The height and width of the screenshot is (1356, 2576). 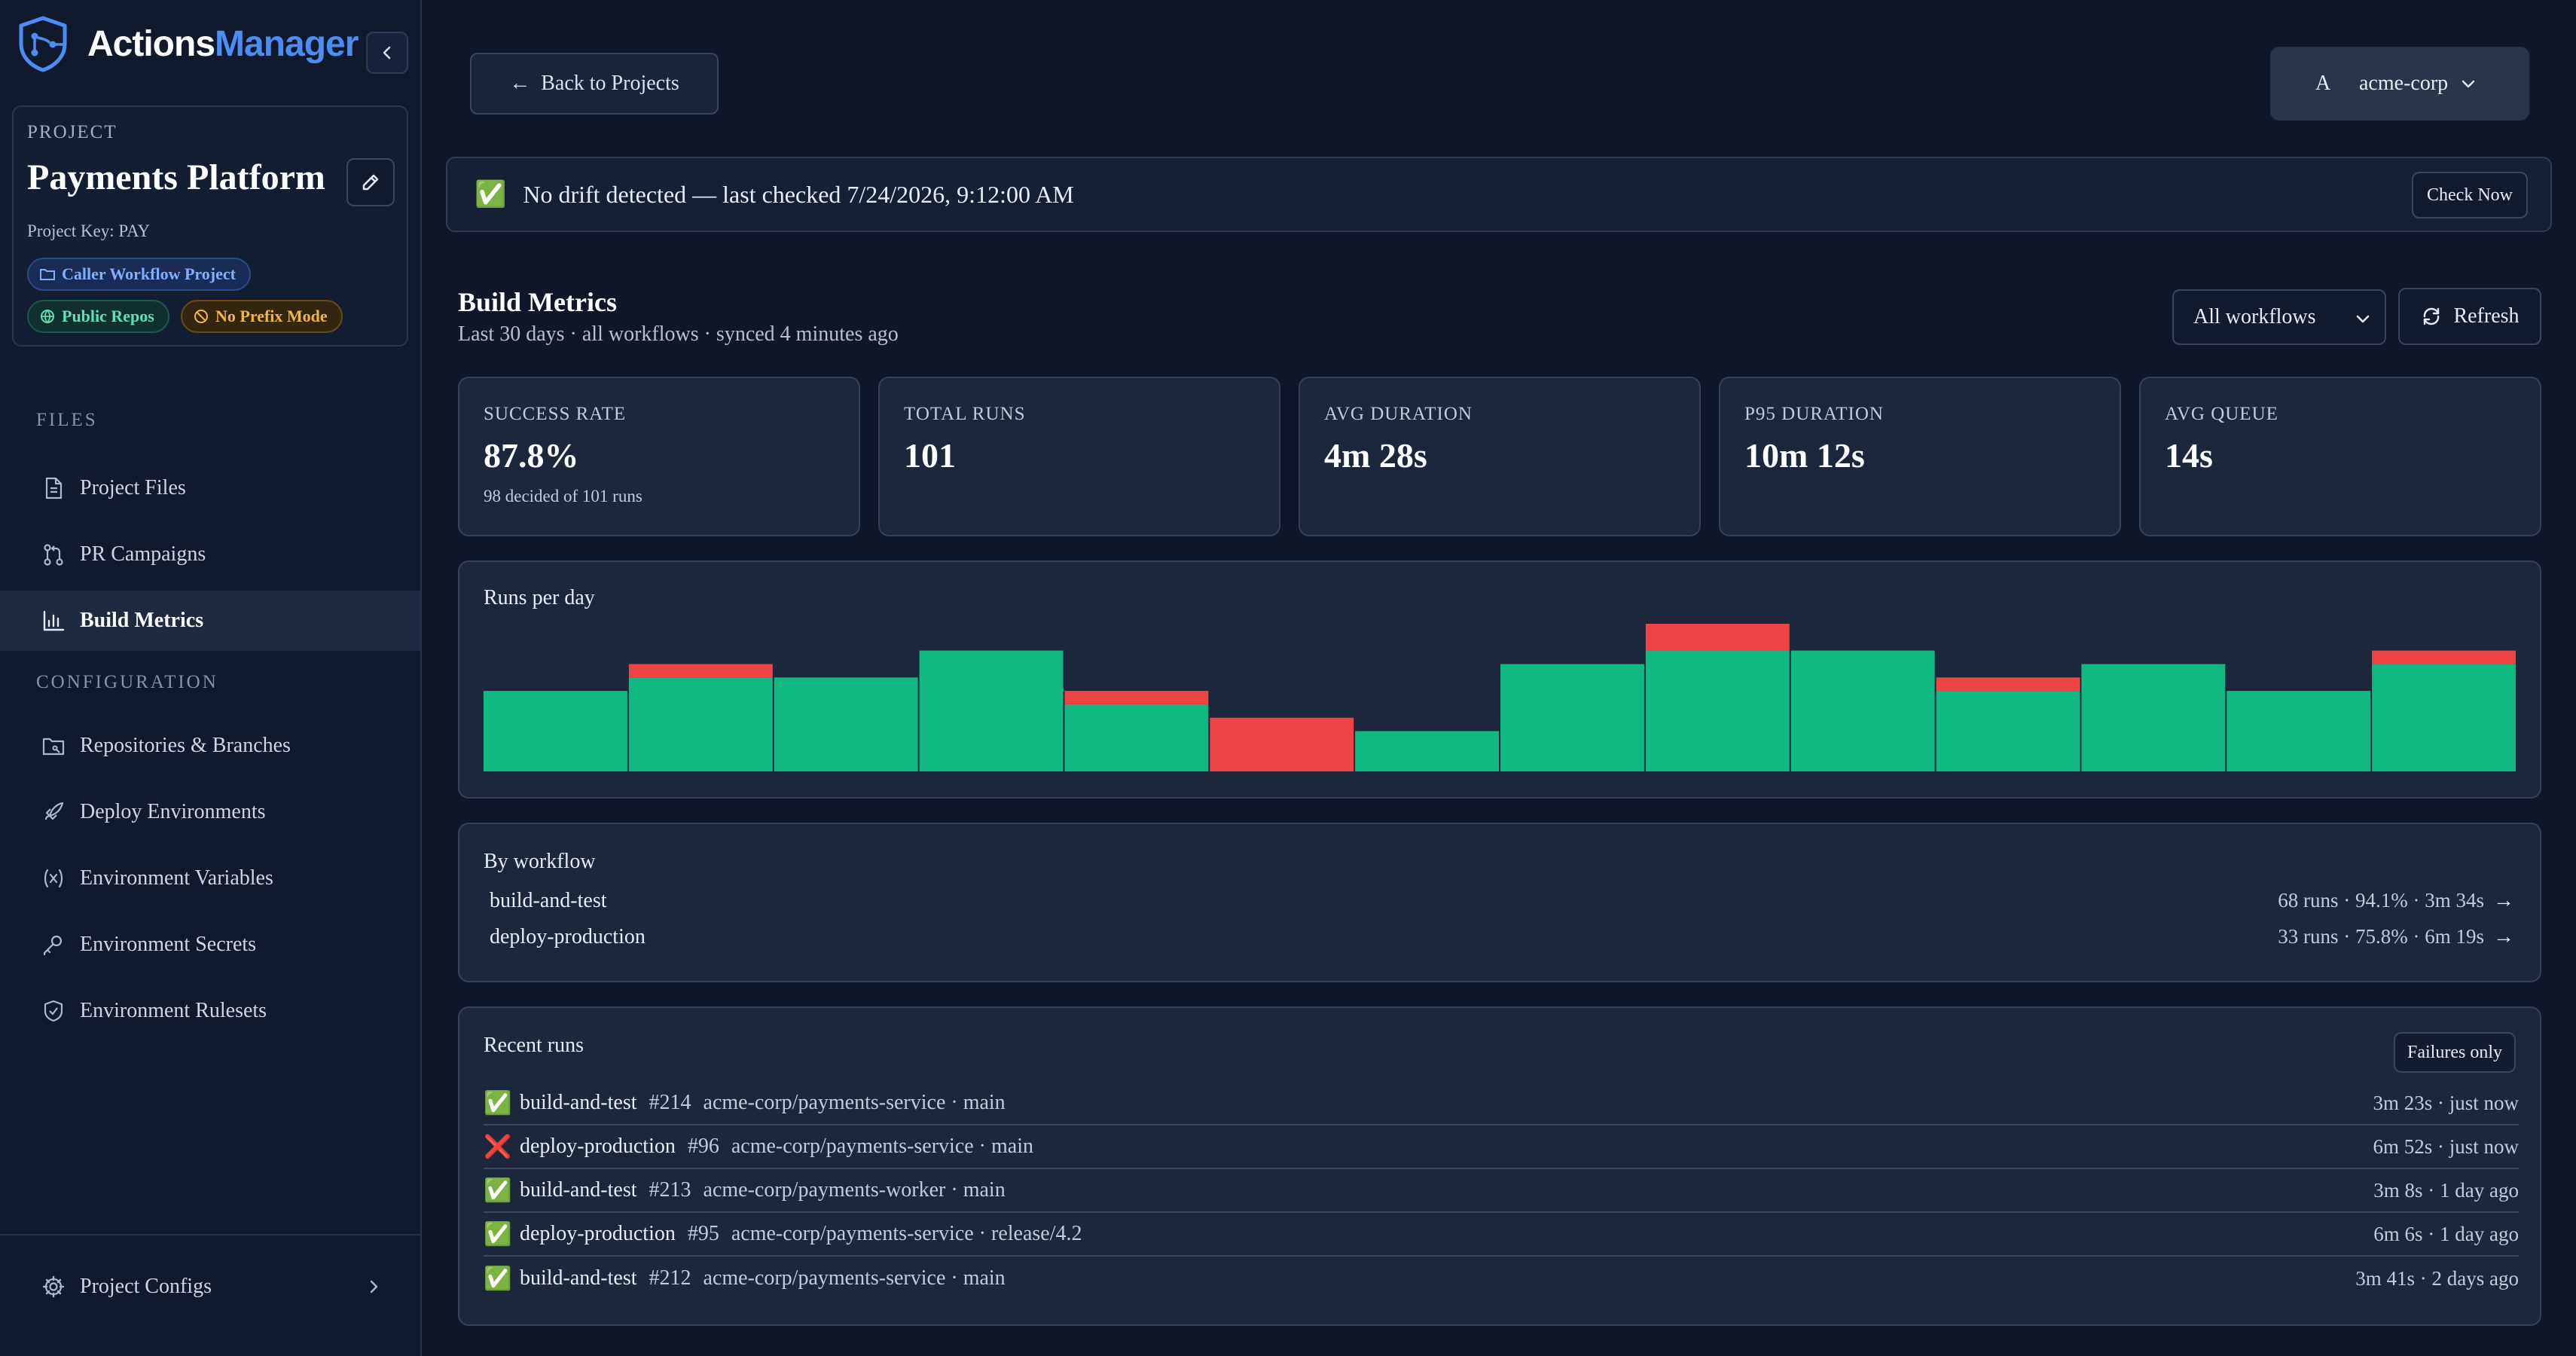 I want to click on chart-title: Runs per day, so click(x=539, y=597).